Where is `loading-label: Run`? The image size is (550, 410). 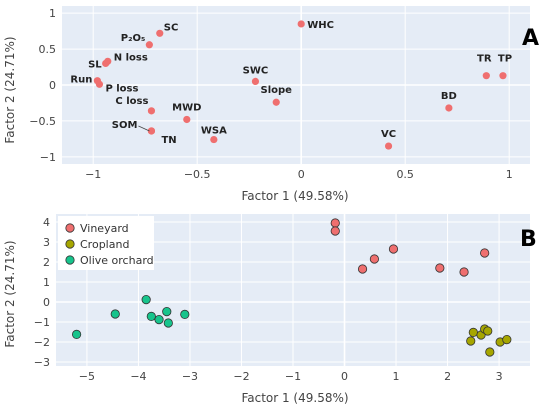 loading-label: Run is located at coordinates (81, 80).